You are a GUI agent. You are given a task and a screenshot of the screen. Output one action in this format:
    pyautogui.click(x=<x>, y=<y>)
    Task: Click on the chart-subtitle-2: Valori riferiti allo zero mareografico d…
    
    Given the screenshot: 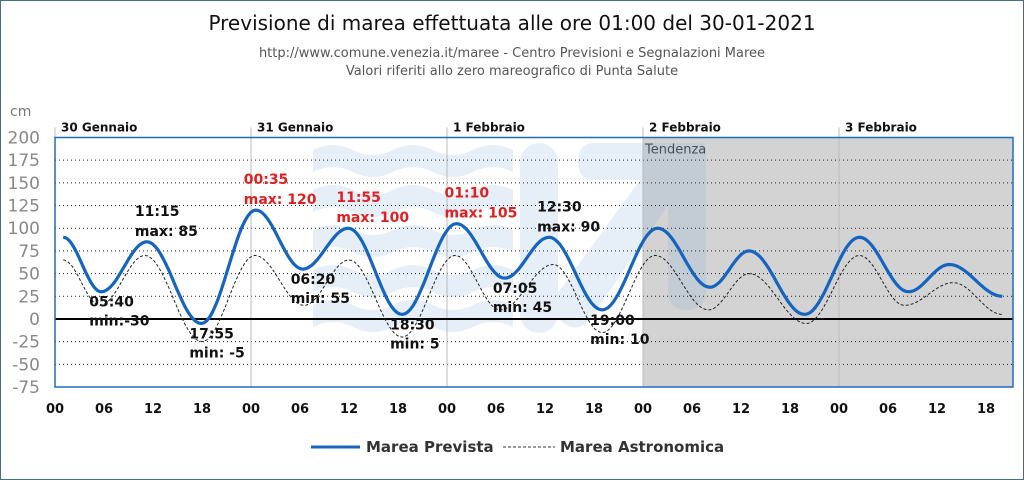 What is the action you would take?
    pyautogui.click(x=512, y=71)
    